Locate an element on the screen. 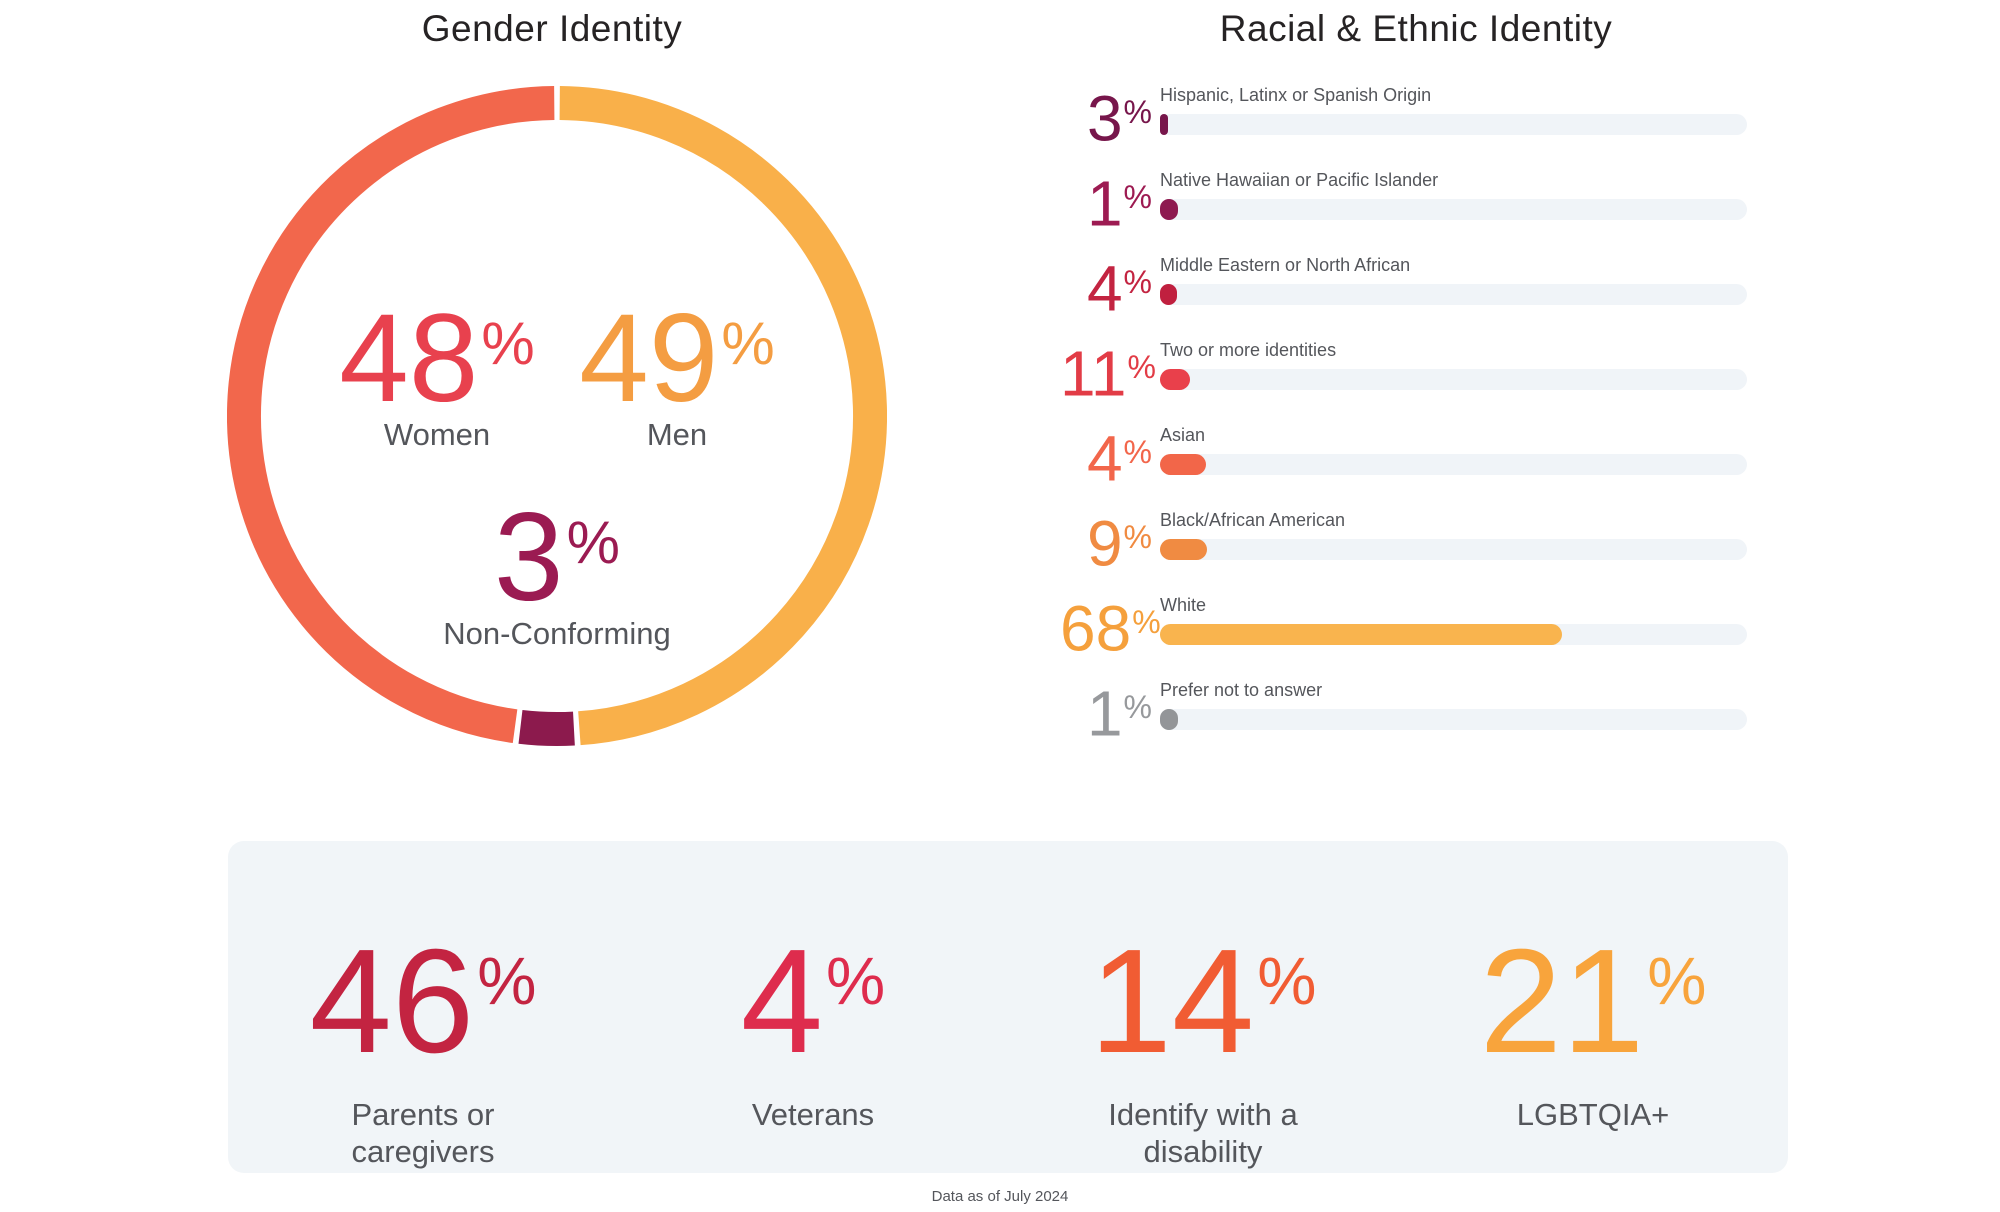  women-percent-value: 48 is located at coordinates (409, 359).